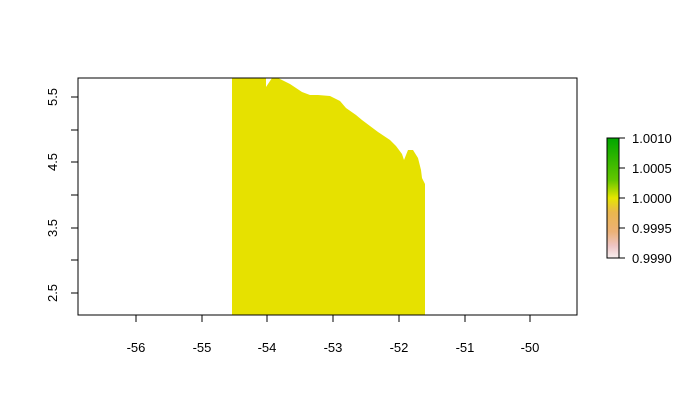  I want to click on y-tick-label: 4.5, so click(52, 162).